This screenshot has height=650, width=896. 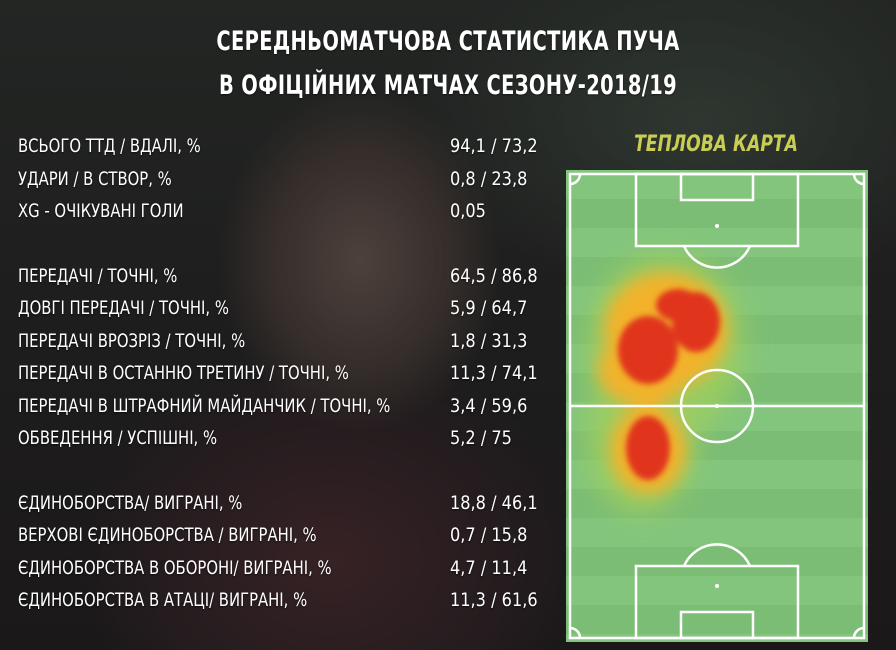 I want to click on stat-value: 0,05, so click(x=468, y=211).